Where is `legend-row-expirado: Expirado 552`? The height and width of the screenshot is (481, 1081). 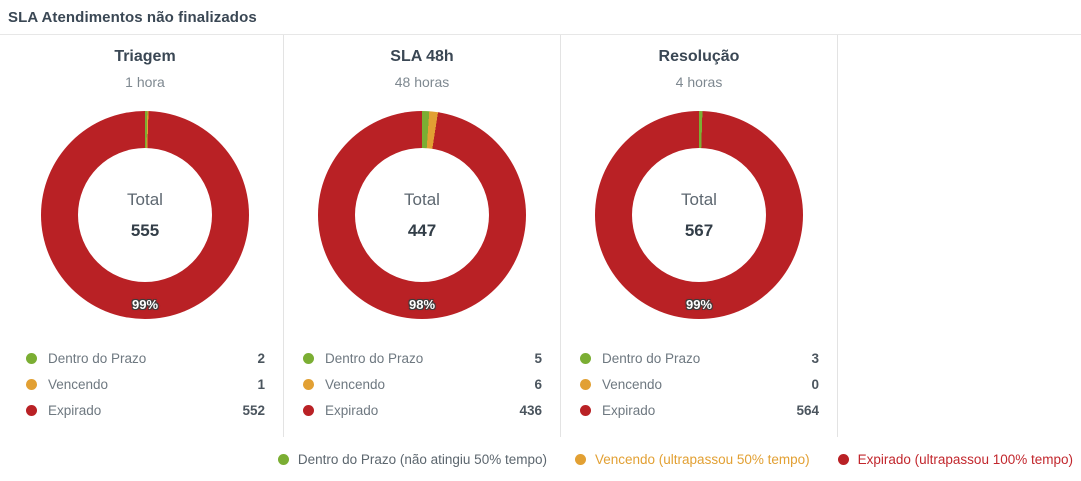 legend-row-expirado: Expirado 552 is located at coordinates (145, 410).